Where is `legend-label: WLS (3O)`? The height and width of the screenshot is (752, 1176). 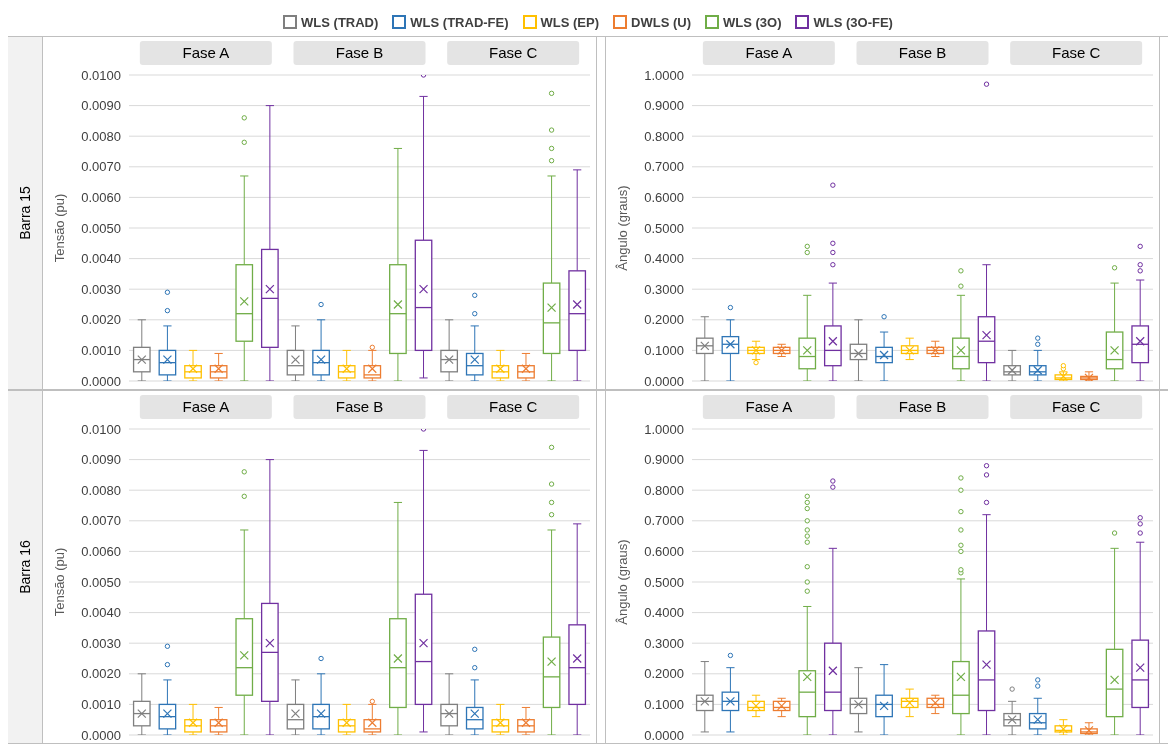 legend-label: WLS (3O) is located at coordinates (752, 22).